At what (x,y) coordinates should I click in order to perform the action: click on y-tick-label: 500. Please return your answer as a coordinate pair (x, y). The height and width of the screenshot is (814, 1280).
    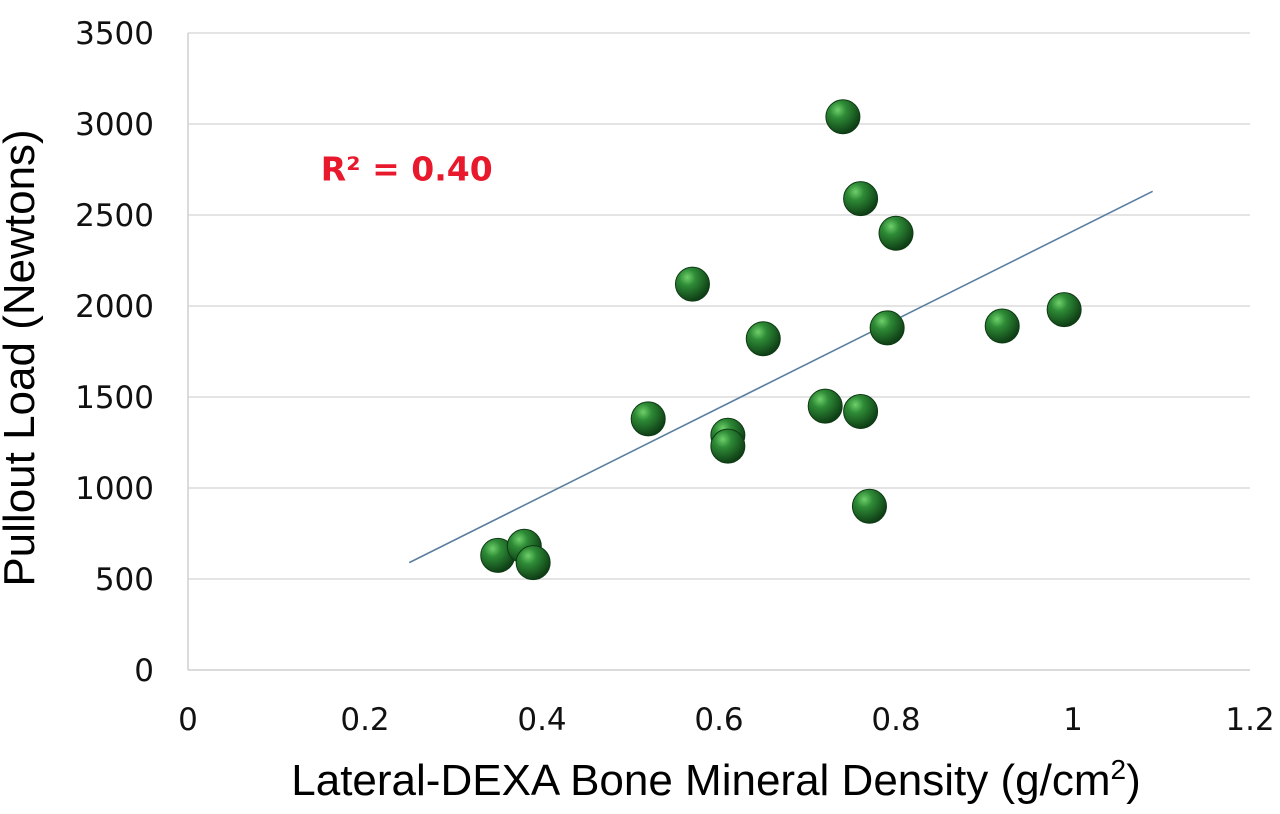
    Looking at the image, I should click on (124, 580).